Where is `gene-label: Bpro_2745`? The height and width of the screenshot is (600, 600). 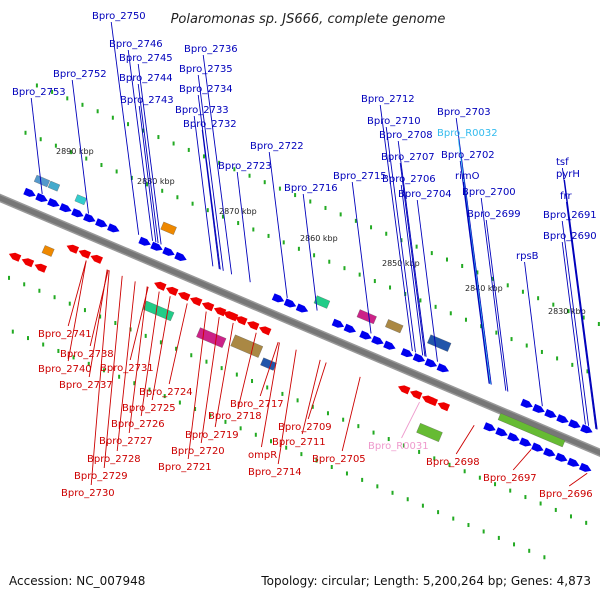
gene-label: Bpro_2745 is located at coordinates (146, 58).